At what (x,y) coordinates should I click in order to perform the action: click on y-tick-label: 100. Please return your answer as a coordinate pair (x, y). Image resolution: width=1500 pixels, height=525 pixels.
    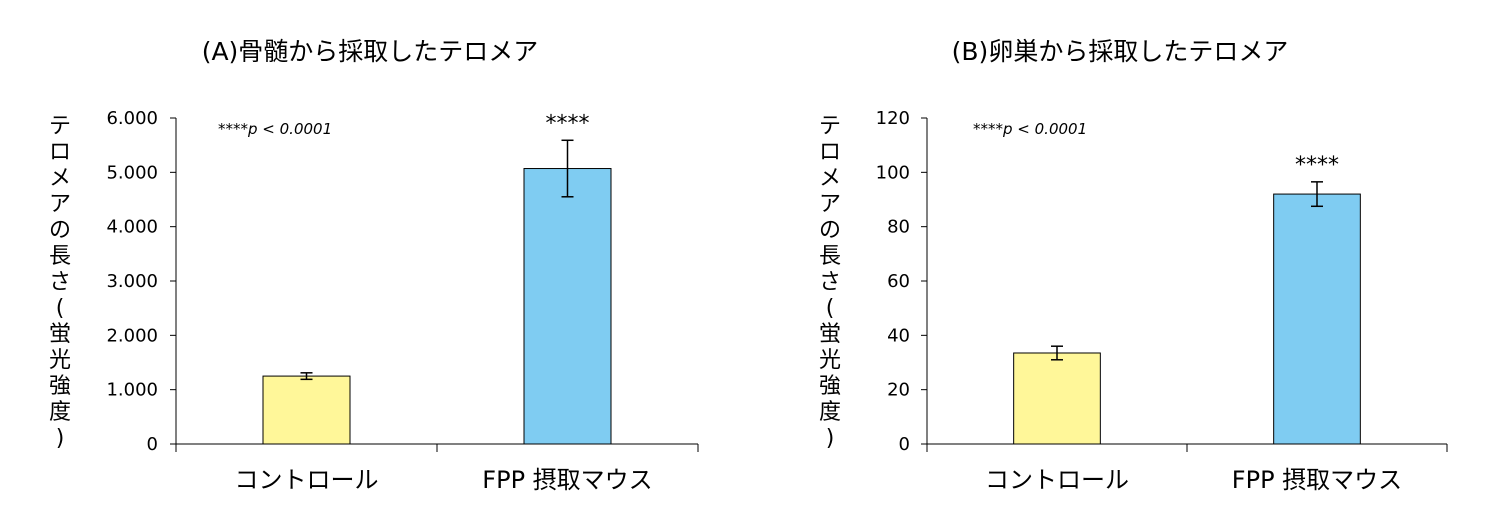
    Looking at the image, I should click on (893, 172).